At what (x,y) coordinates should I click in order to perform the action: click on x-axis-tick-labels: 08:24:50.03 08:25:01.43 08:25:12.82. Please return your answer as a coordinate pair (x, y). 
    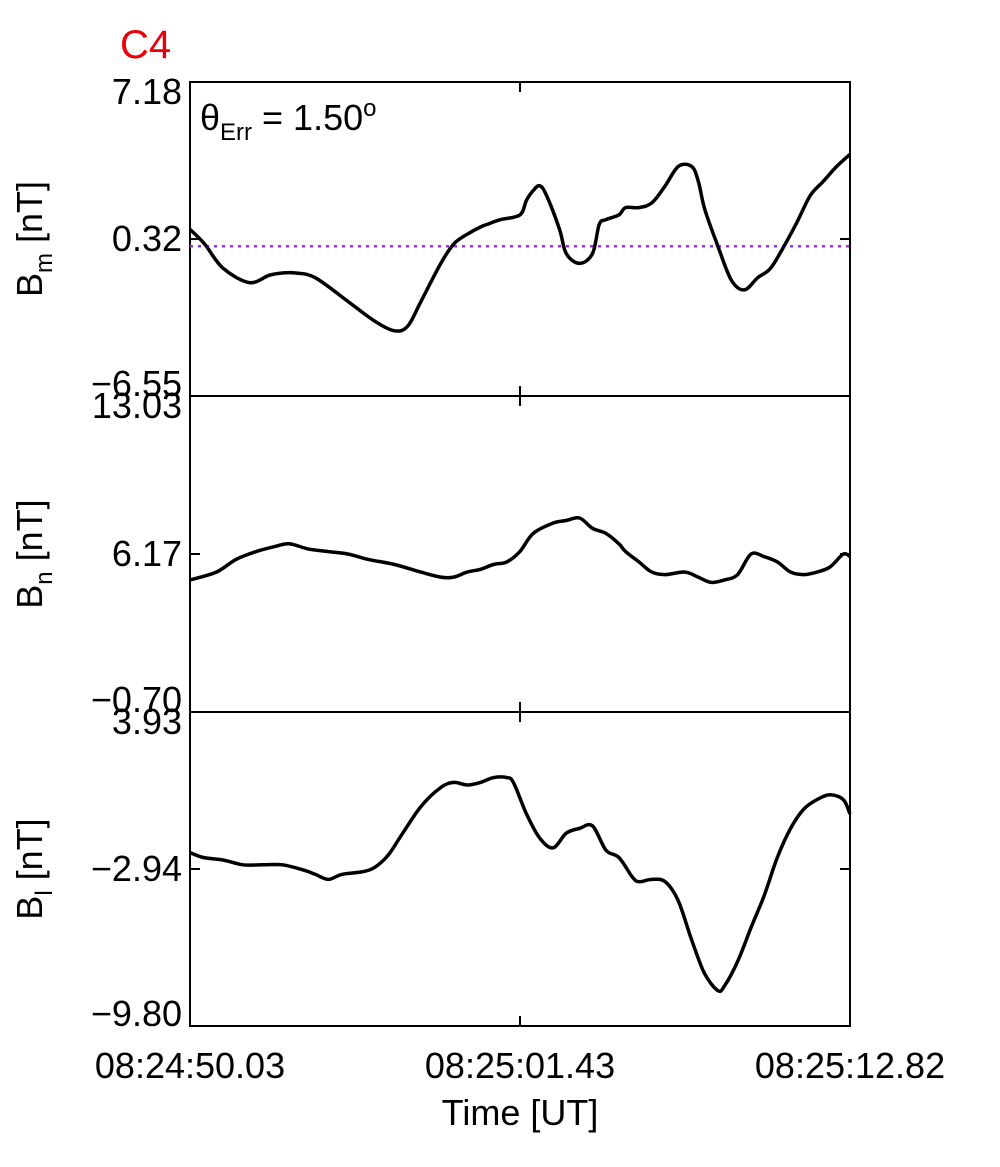
    Looking at the image, I should click on (520, 1065).